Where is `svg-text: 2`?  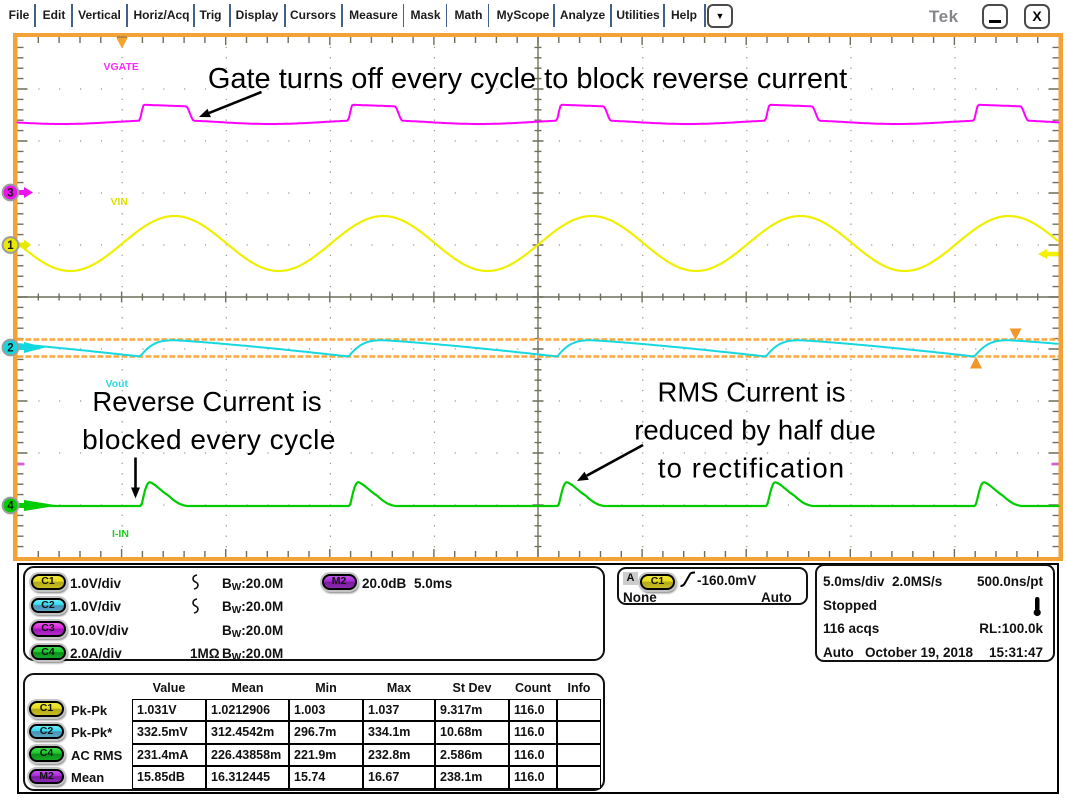
svg-text: 2 is located at coordinates (10, 349).